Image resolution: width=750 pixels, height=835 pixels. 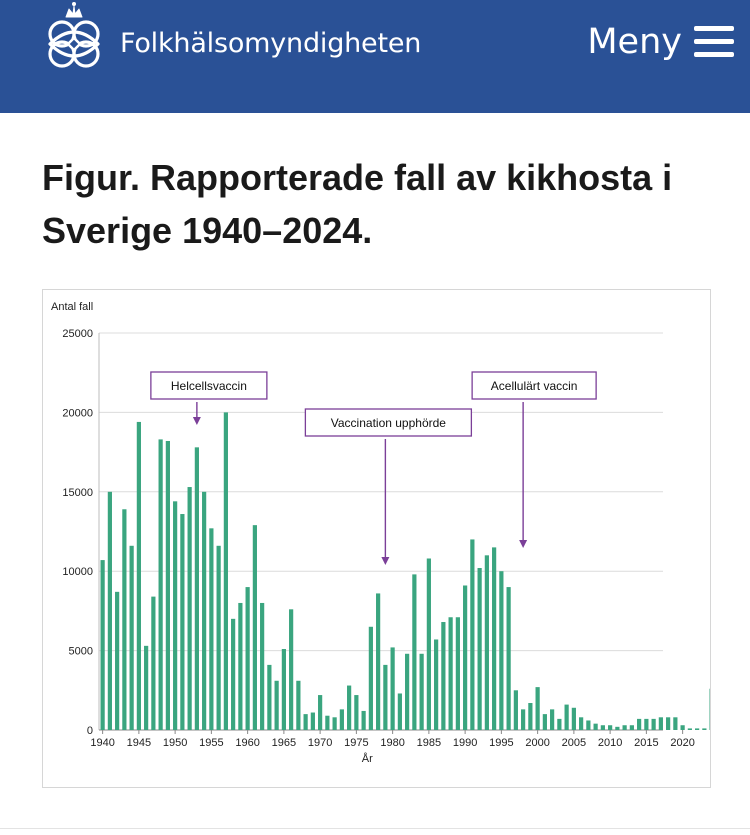 What do you see at coordinates (284, 743) in the screenshot?
I see `x-tick-label: 1965` at bounding box center [284, 743].